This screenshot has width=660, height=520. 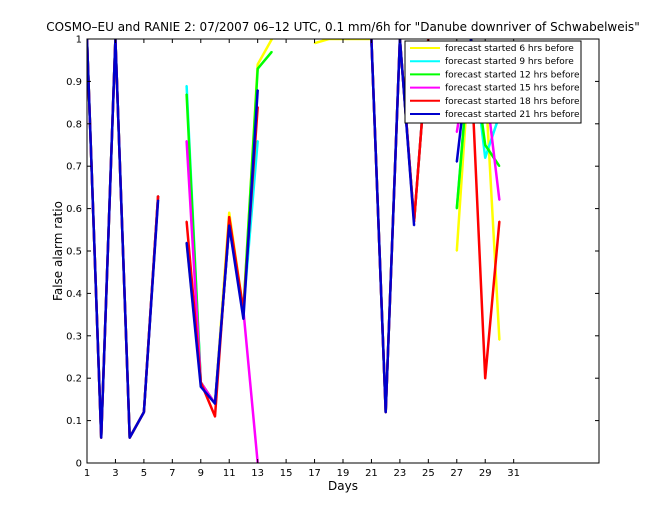 I want to click on y-tick-label: 0, so click(x=79, y=464).